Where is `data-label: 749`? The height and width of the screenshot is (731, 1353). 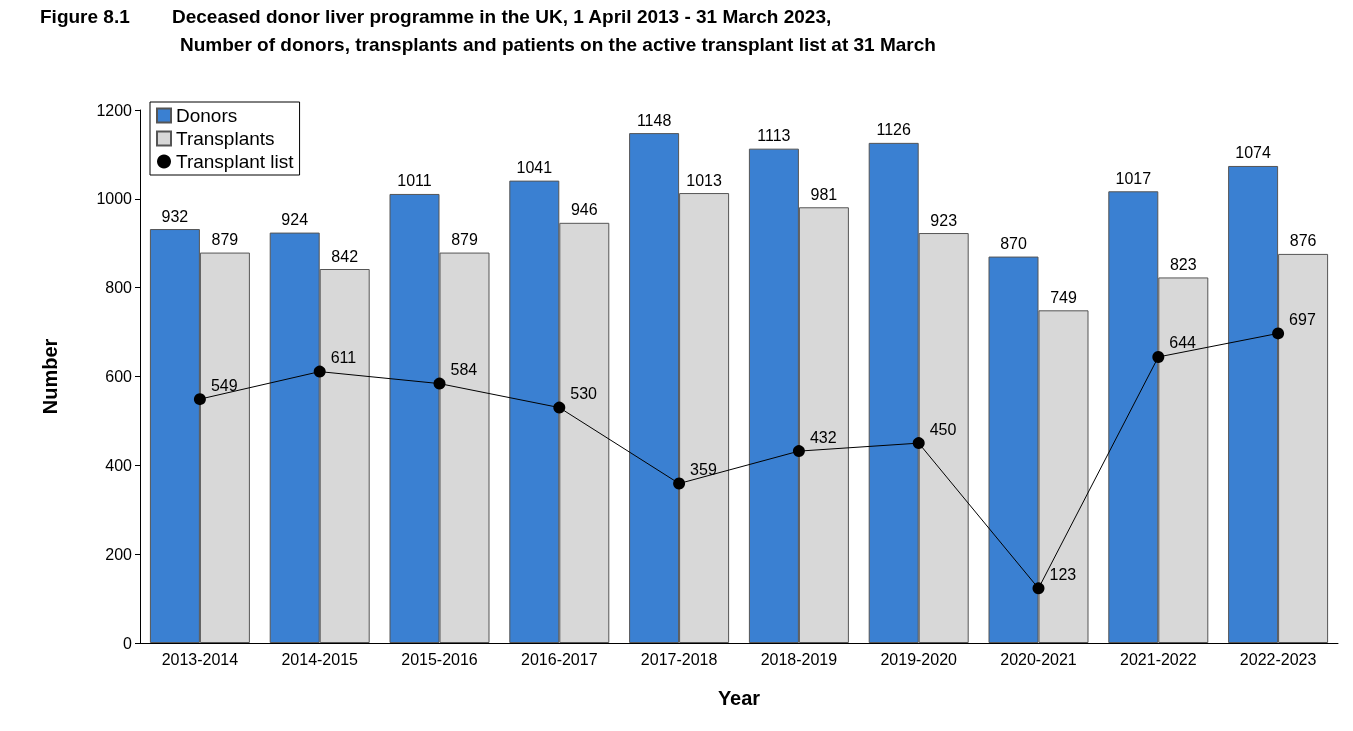 data-label: 749 is located at coordinates (1063, 297).